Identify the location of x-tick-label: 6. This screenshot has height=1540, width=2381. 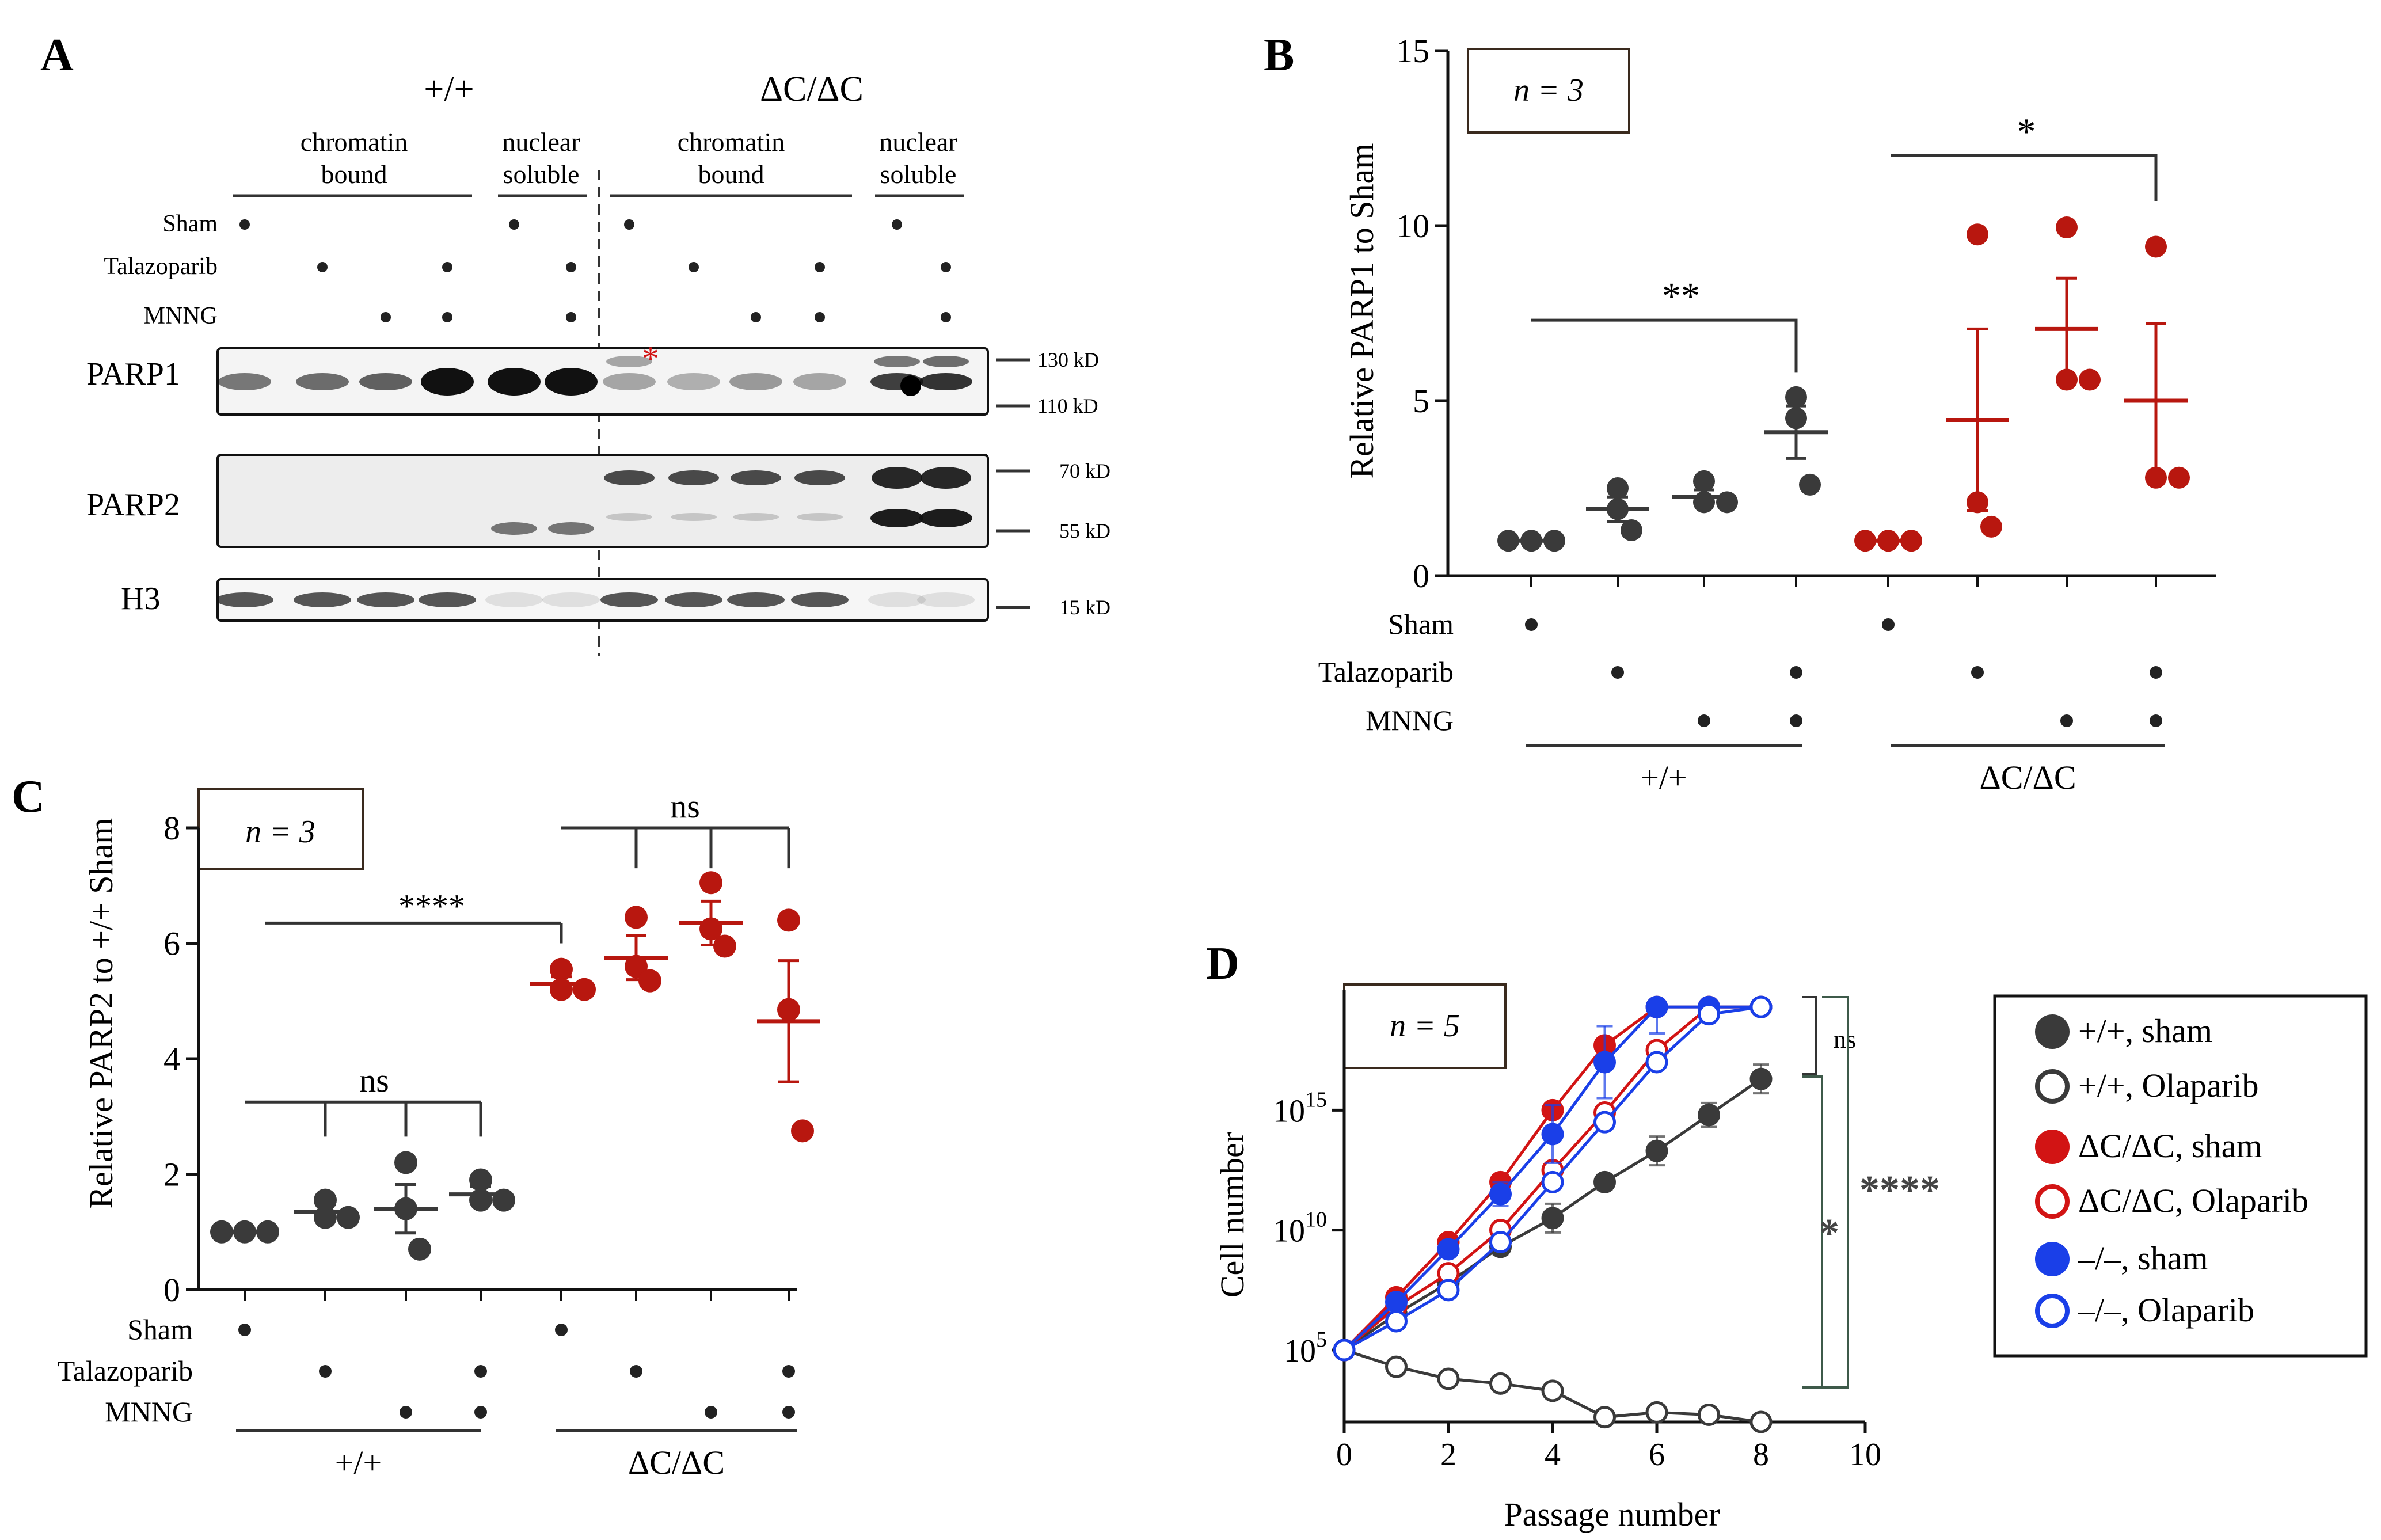
(1657, 1455).